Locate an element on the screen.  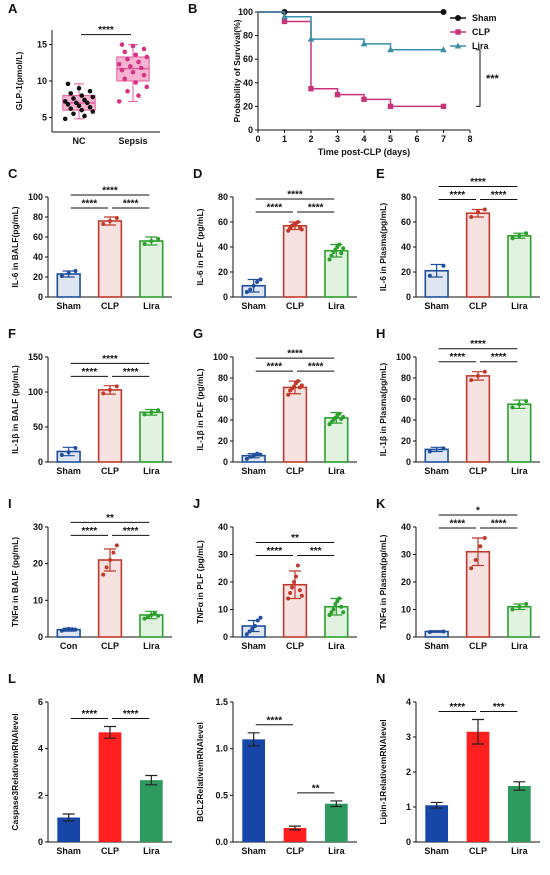
panel-label: D is located at coordinates (197, 173).